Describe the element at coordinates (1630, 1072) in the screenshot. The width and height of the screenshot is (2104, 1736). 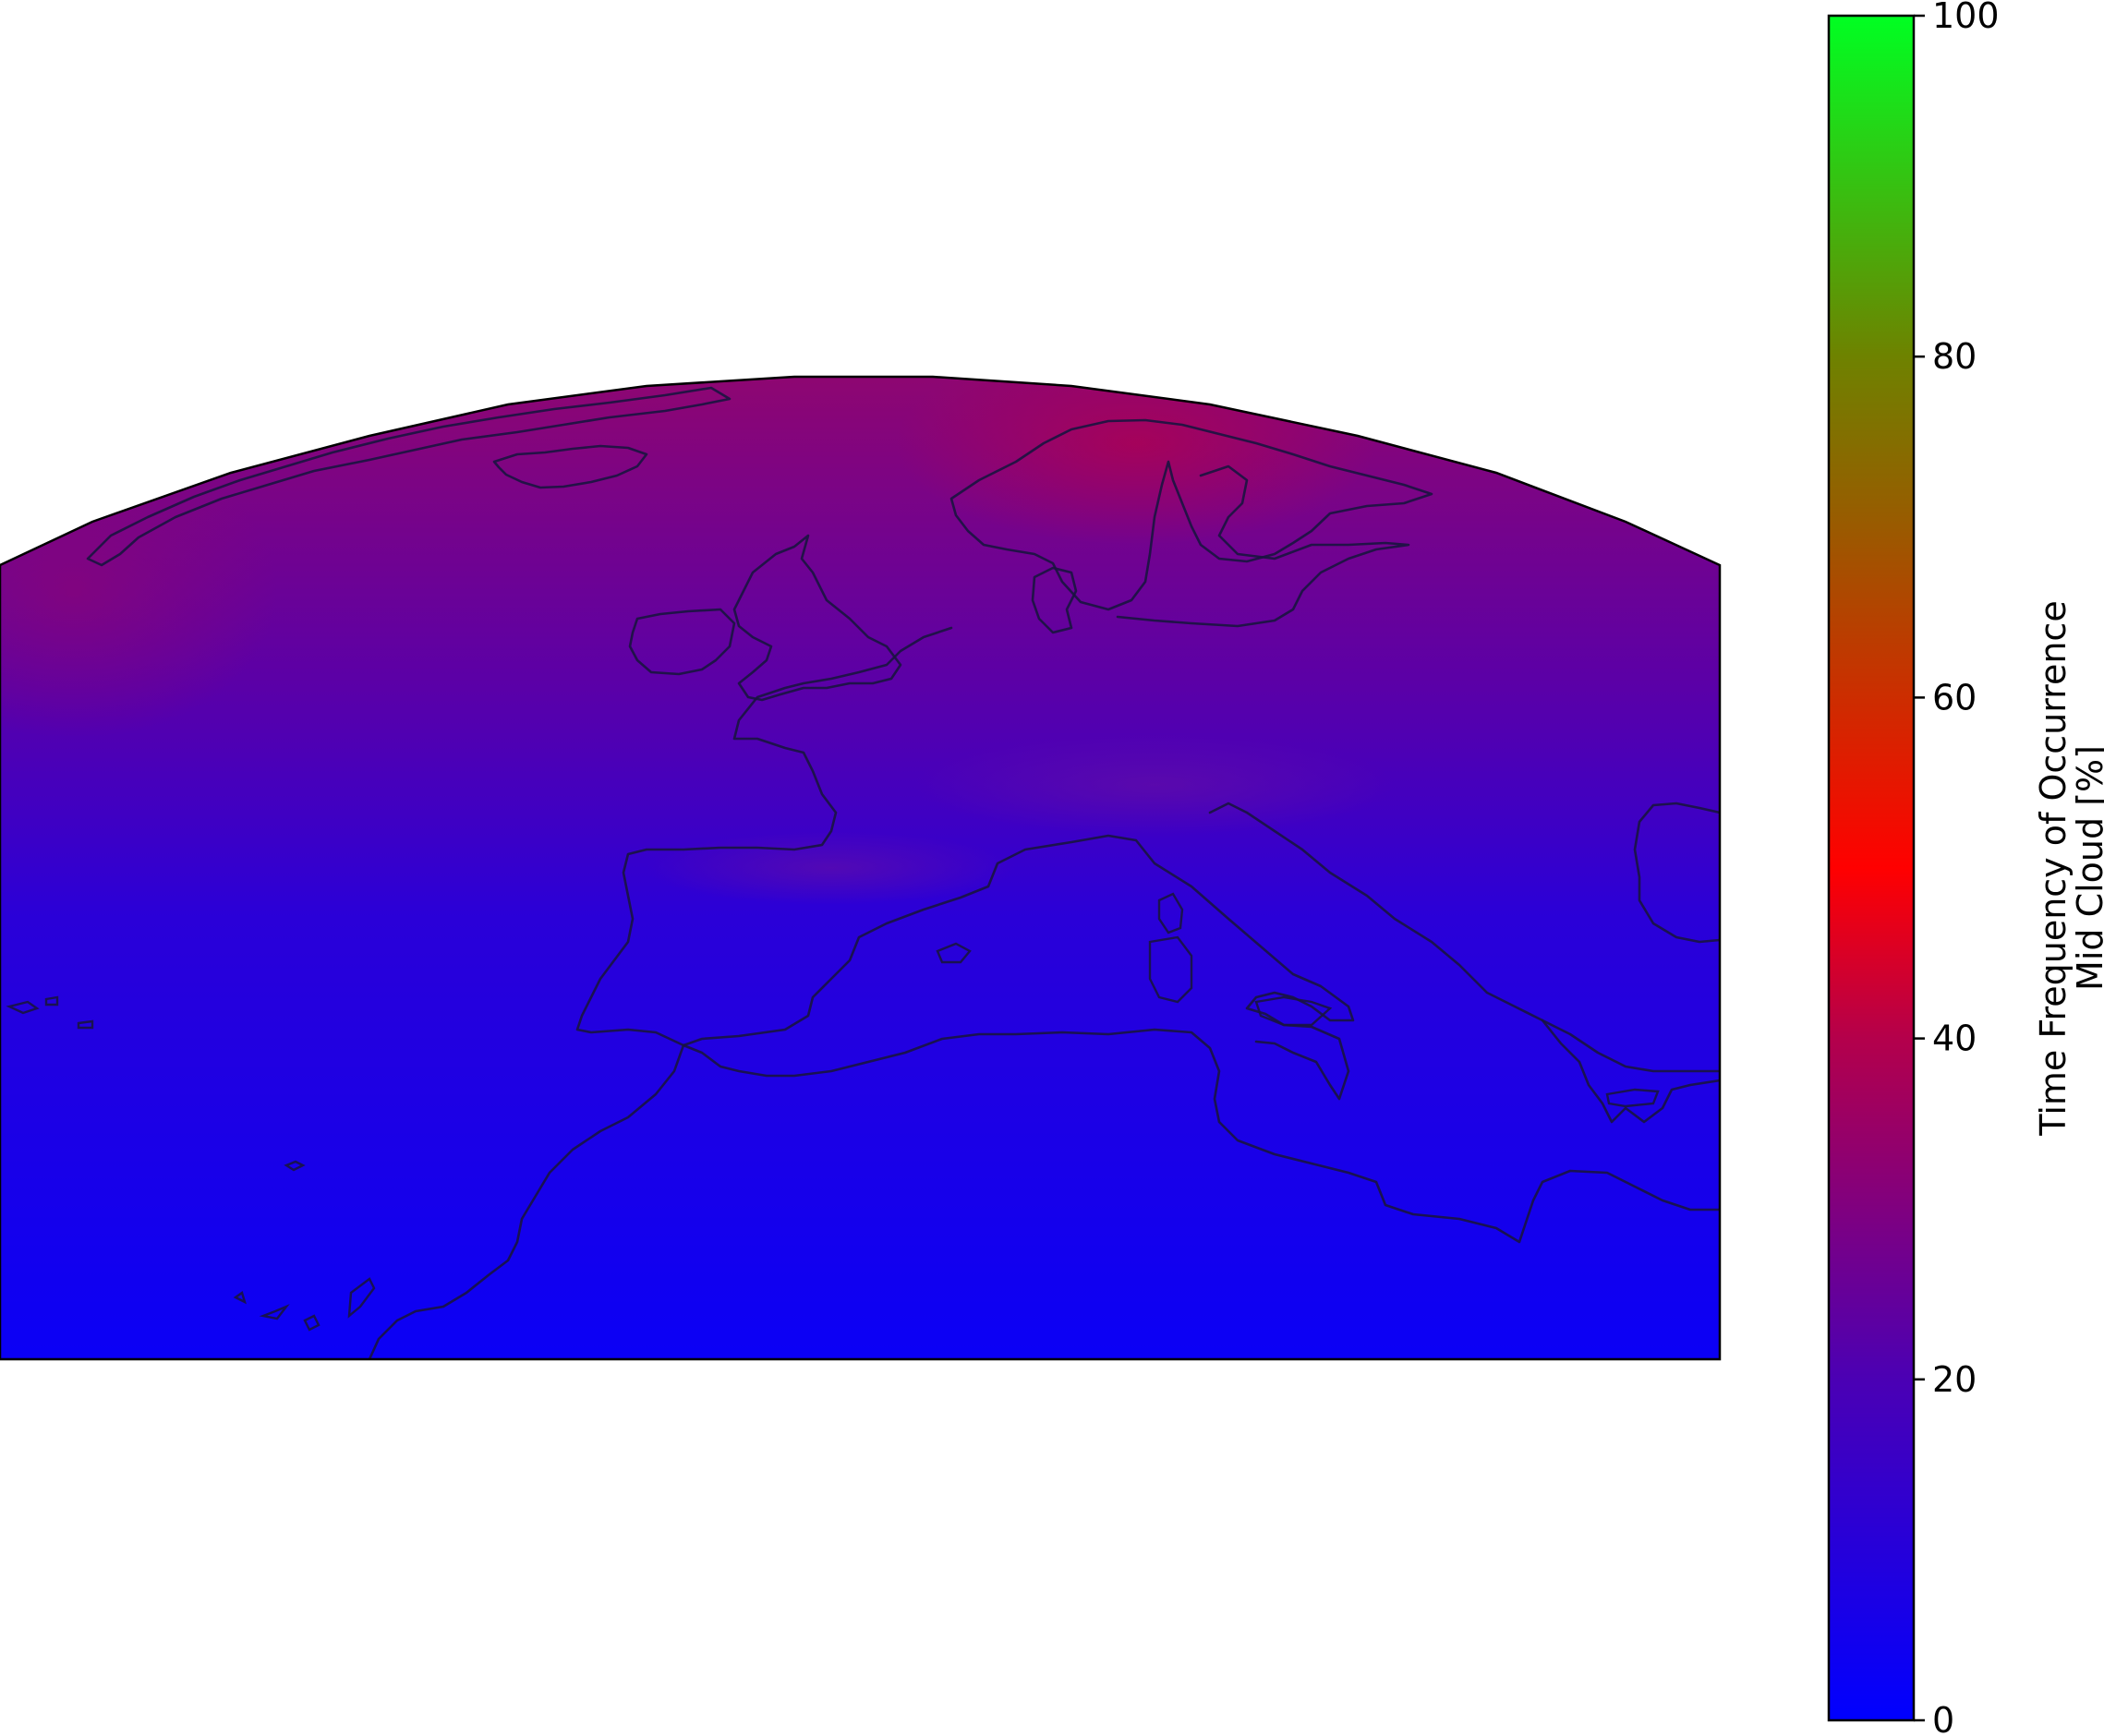
I see `greece-coastline` at that location.